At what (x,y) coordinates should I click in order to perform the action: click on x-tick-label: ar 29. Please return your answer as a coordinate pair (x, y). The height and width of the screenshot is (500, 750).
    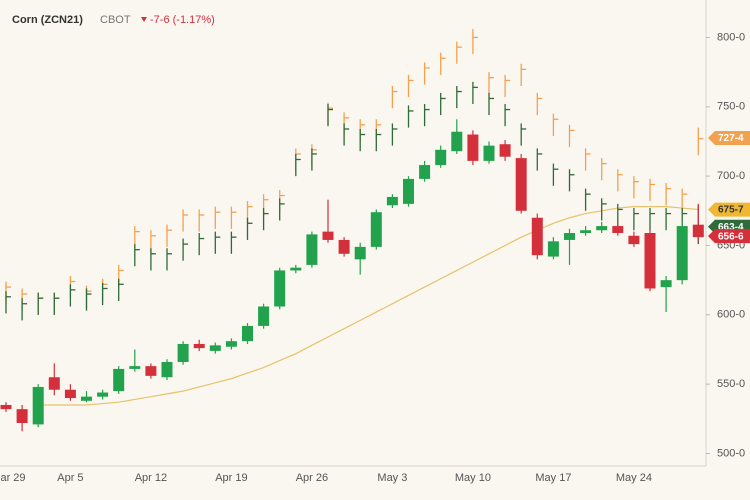
    Looking at the image, I should click on (12, 478).